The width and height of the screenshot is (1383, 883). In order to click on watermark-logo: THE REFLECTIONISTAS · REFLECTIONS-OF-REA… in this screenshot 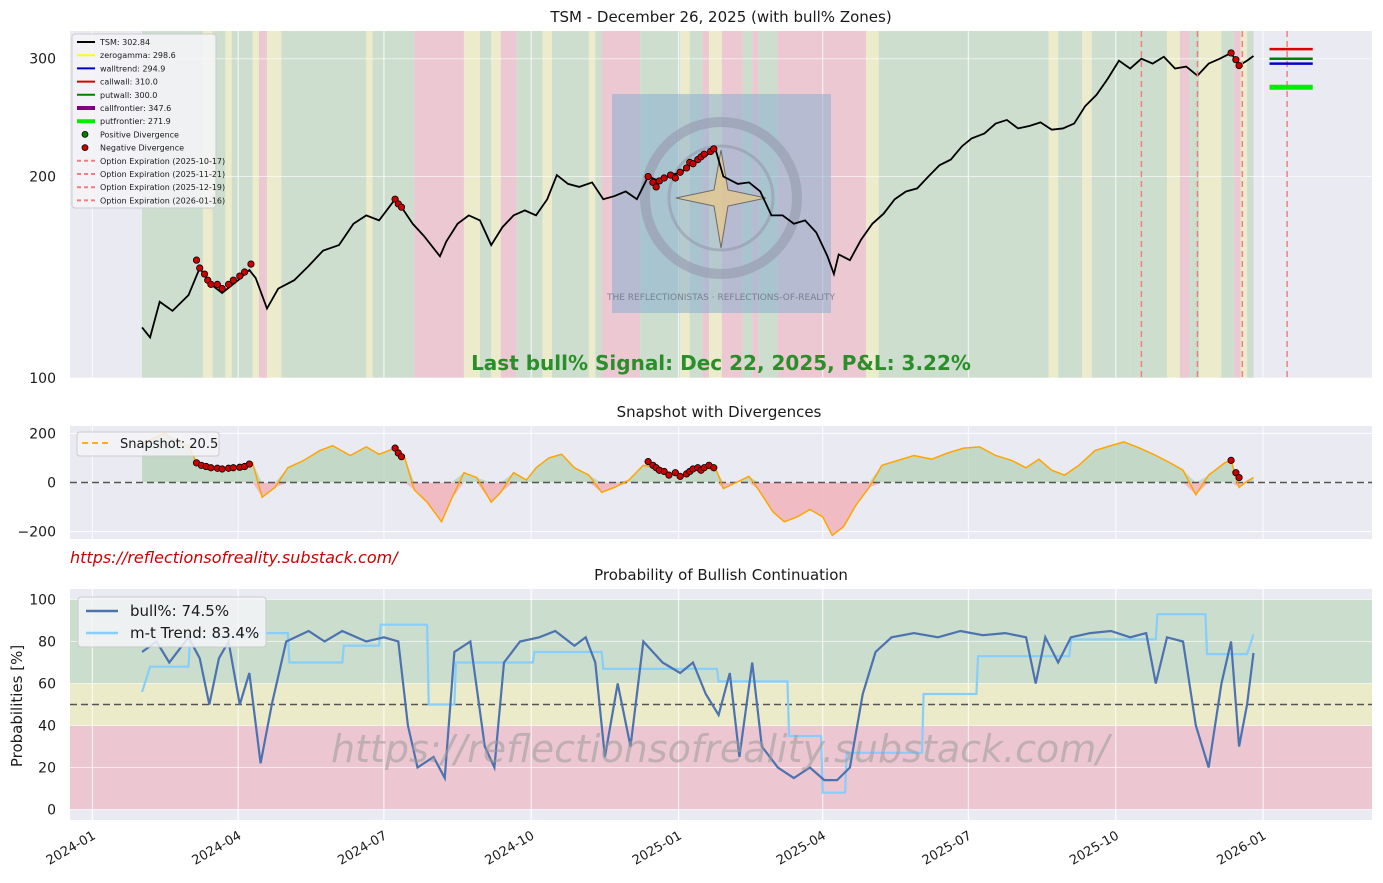, I will do `click(721, 203)`.